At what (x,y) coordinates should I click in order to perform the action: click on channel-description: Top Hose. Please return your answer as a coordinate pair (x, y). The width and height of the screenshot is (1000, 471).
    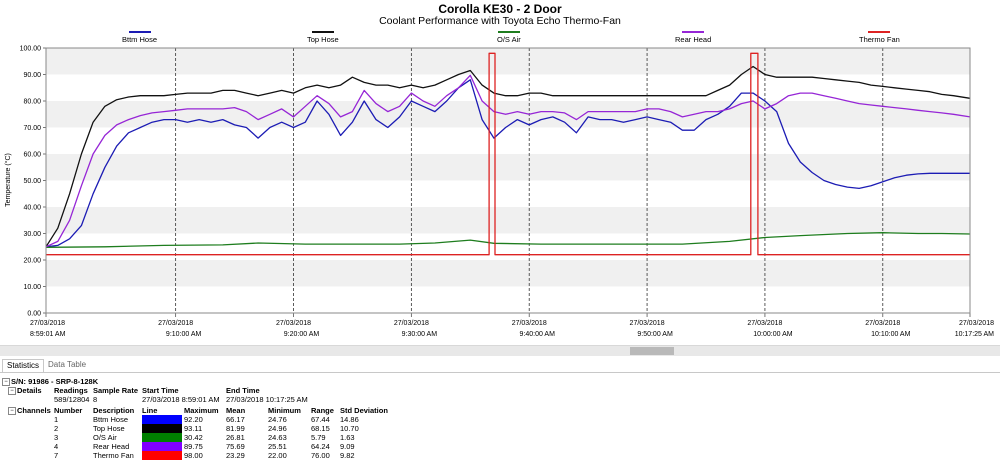
    Looking at the image, I should click on (109, 428).